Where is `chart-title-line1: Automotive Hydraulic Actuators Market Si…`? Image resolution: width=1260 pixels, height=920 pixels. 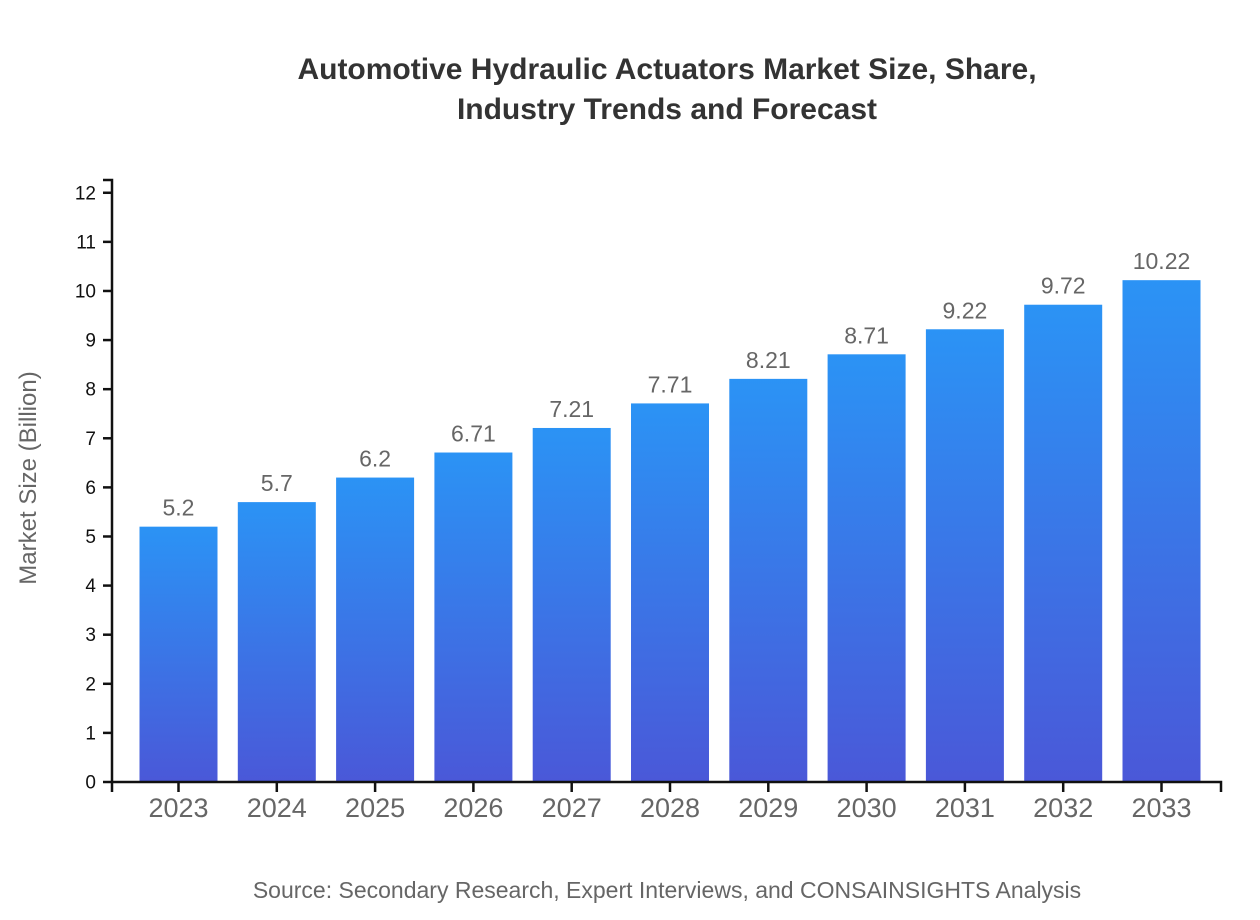
chart-title-line1: Automotive Hydraulic Actuators Market Si… is located at coordinates (667, 69).